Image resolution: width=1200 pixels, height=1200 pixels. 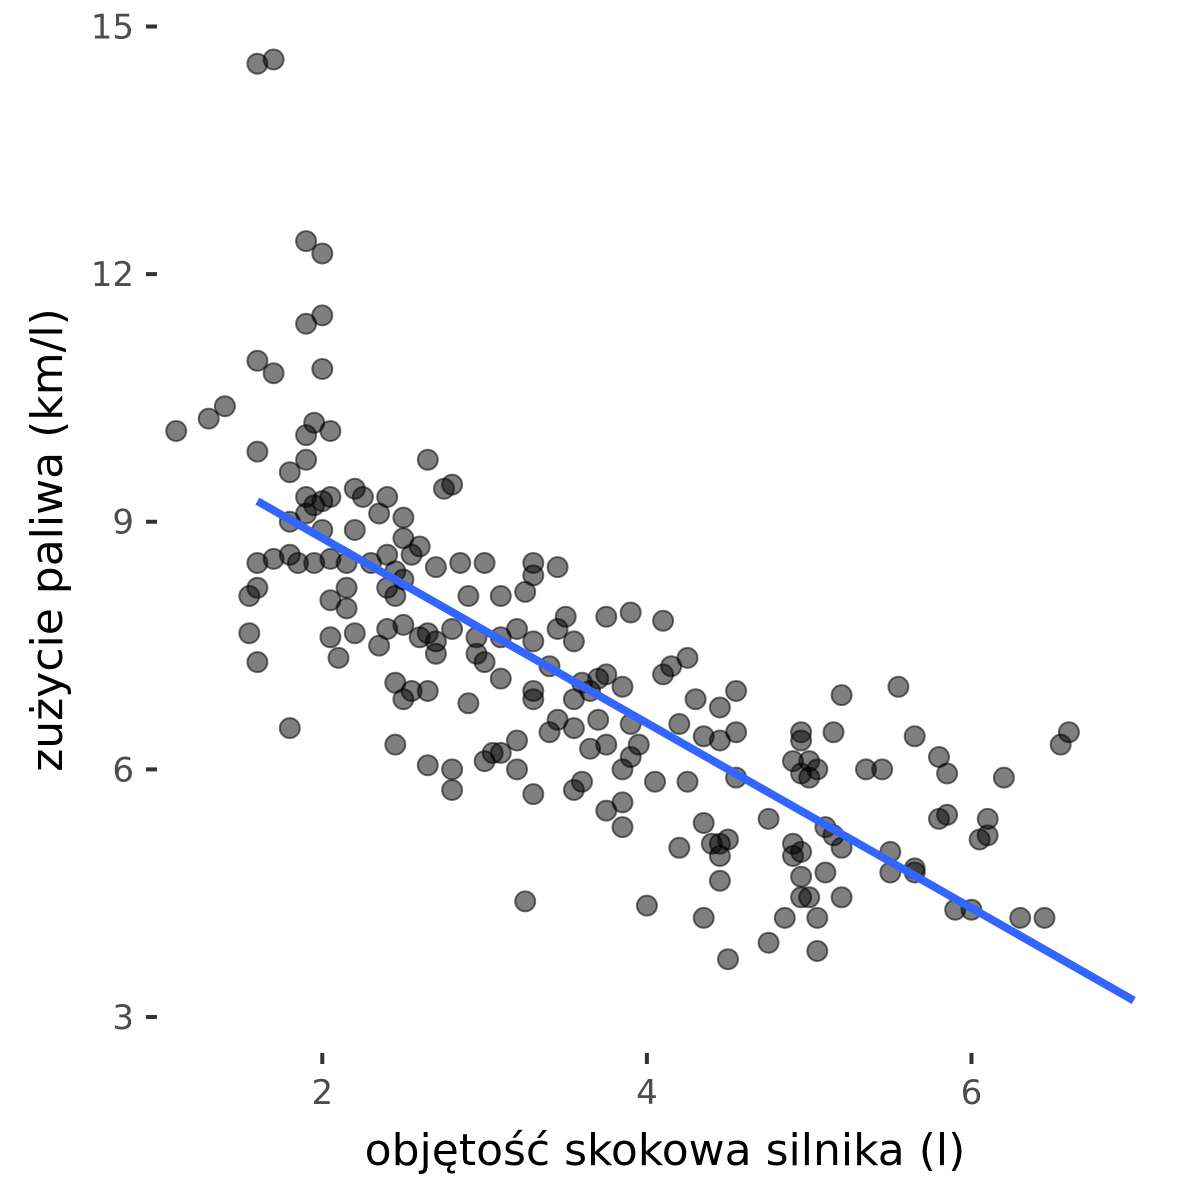 What do you see at coordinates (647, 1093) in the screenshot?
I see `x-tick-label: 4` at bounding box center [647, 1093].